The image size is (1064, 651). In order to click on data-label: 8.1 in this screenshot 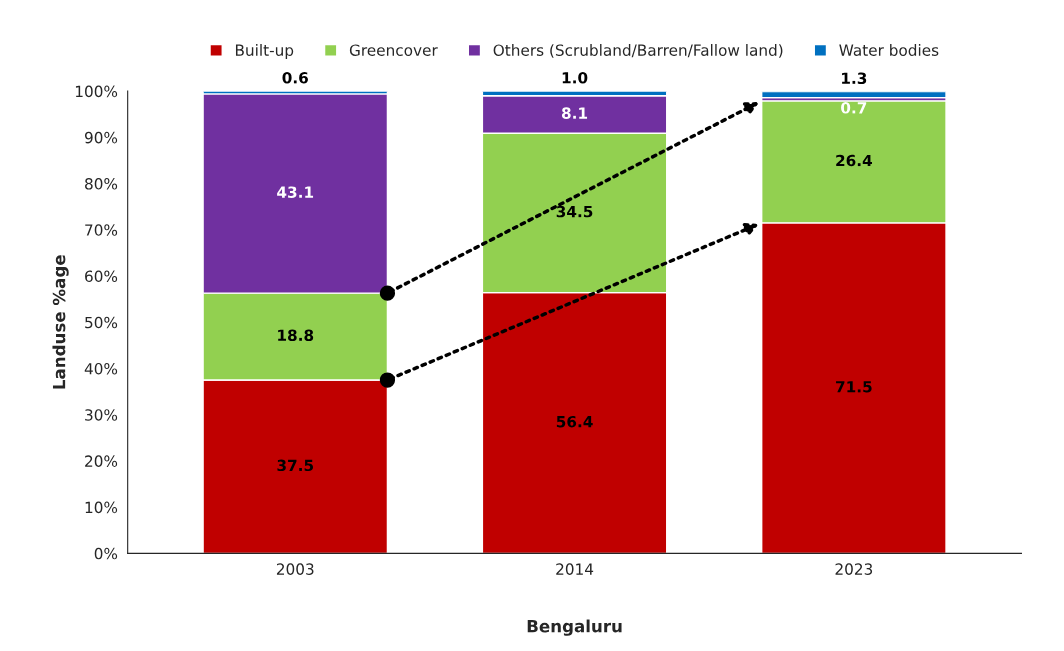, I will do `click(574, 113)`.